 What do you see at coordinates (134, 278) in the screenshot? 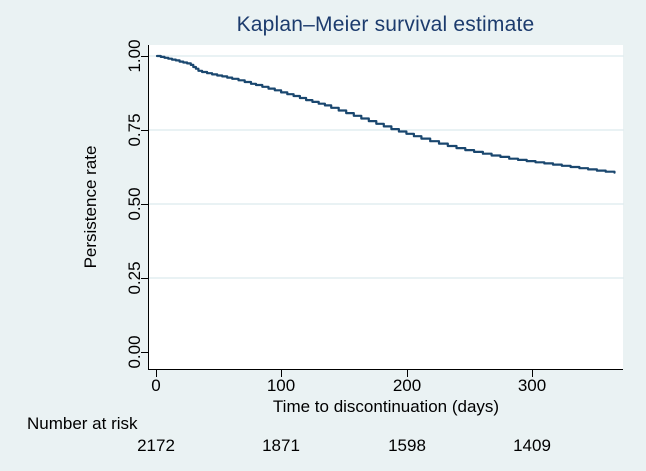
I see `y-tick-label: 0.25` at bounding box center [134, 278].